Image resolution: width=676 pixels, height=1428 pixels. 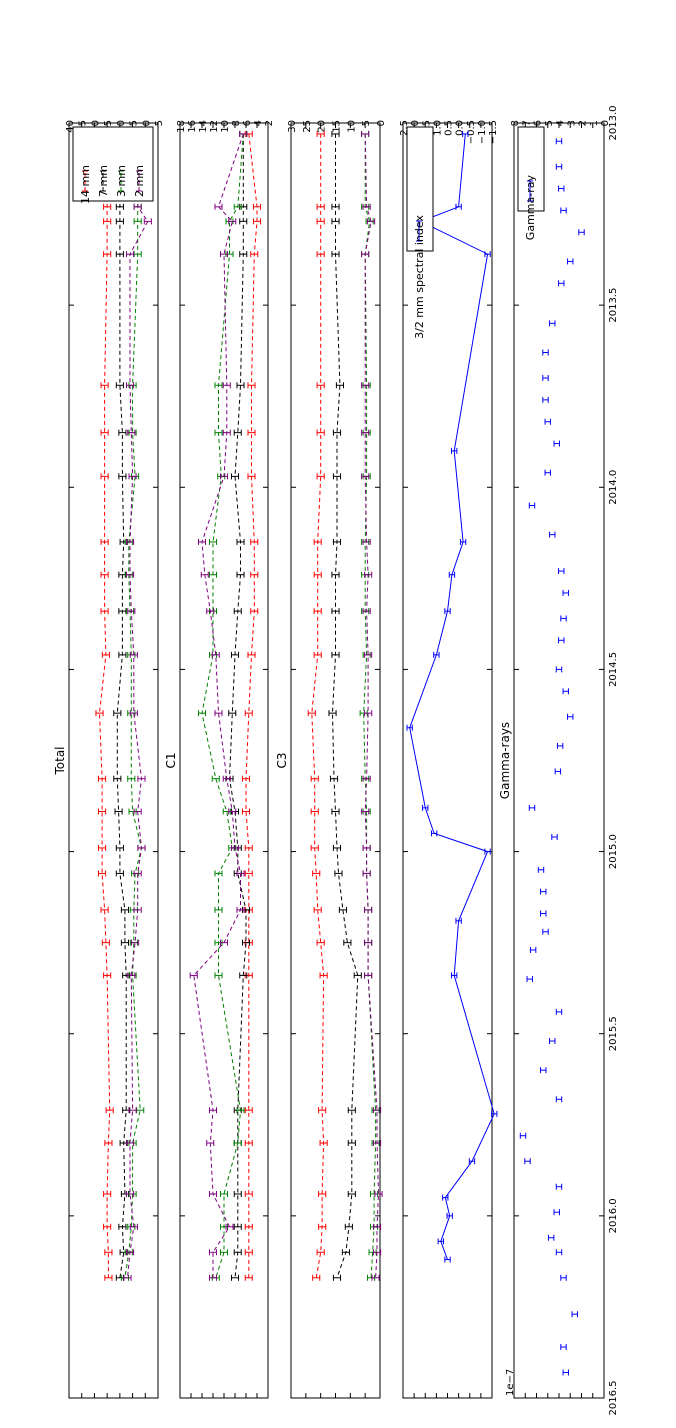 I want to click on panel-title: Total, so click(x=60, y=760).